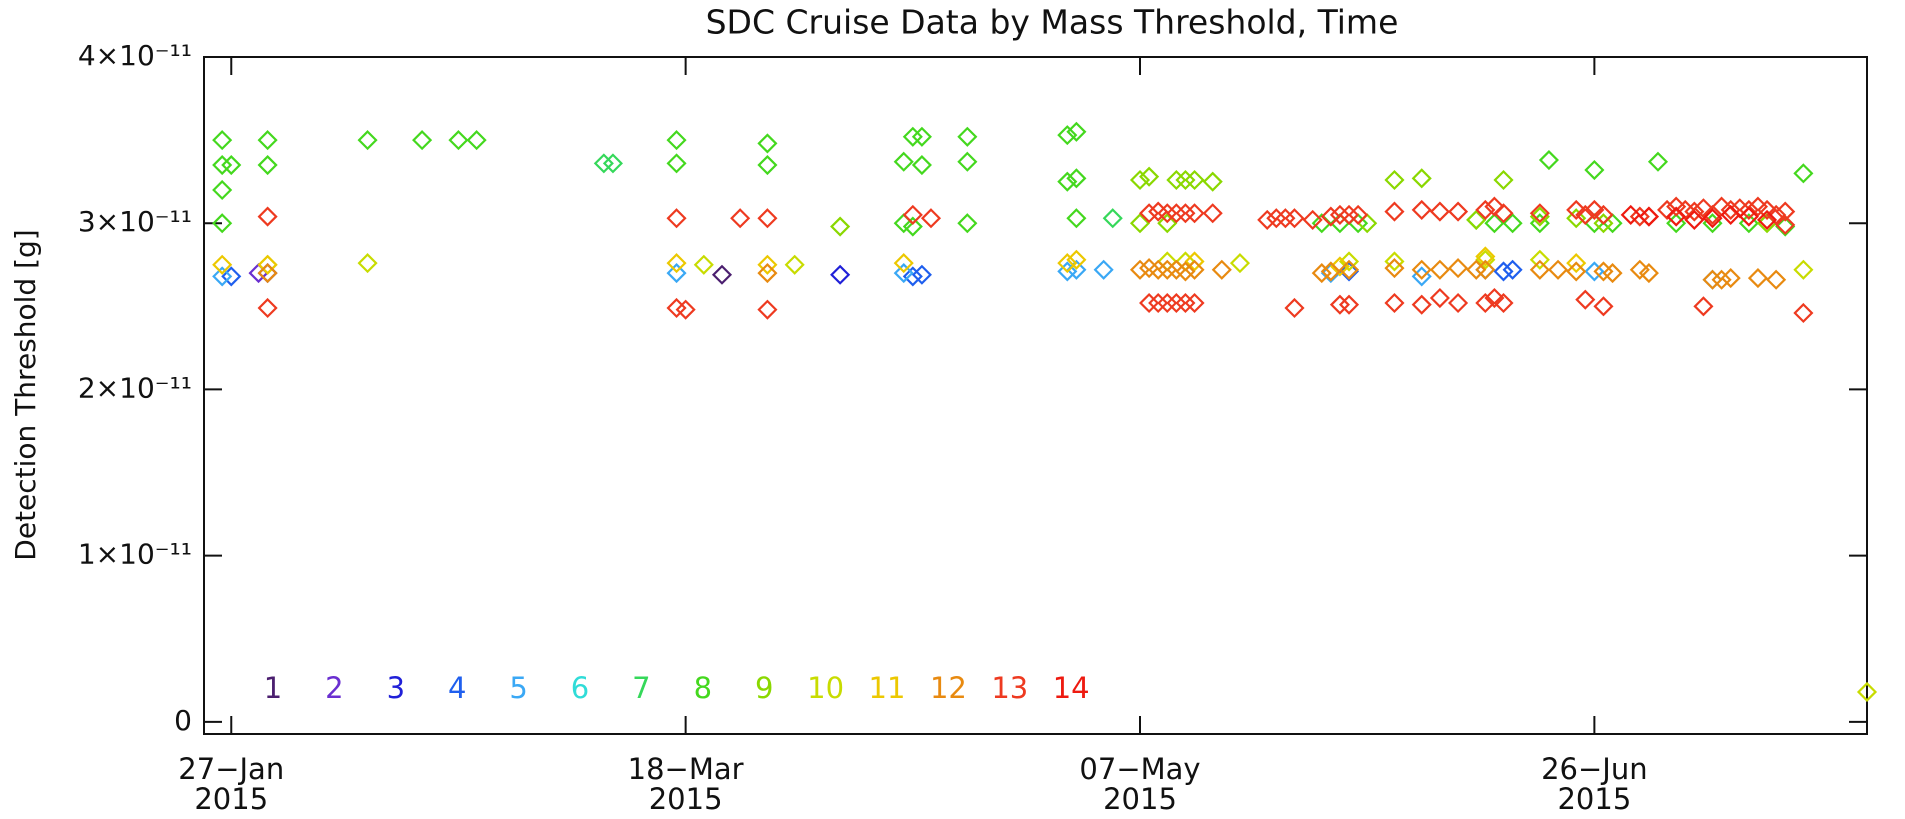  I want to click on y-tick-label: 3×10⁻¹¹, so click(135, 221).